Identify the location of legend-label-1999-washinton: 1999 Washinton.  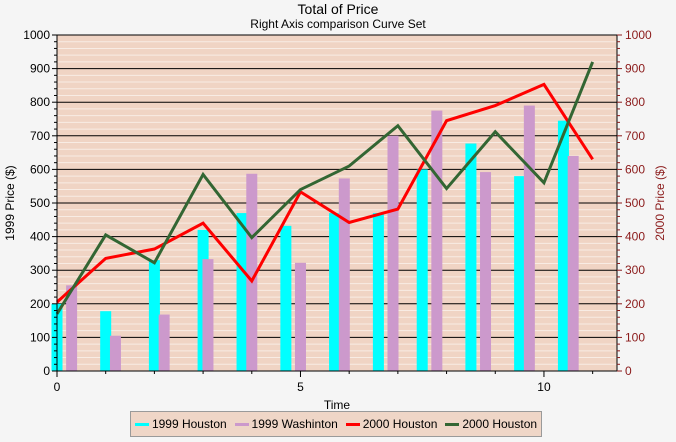
(294, 424).